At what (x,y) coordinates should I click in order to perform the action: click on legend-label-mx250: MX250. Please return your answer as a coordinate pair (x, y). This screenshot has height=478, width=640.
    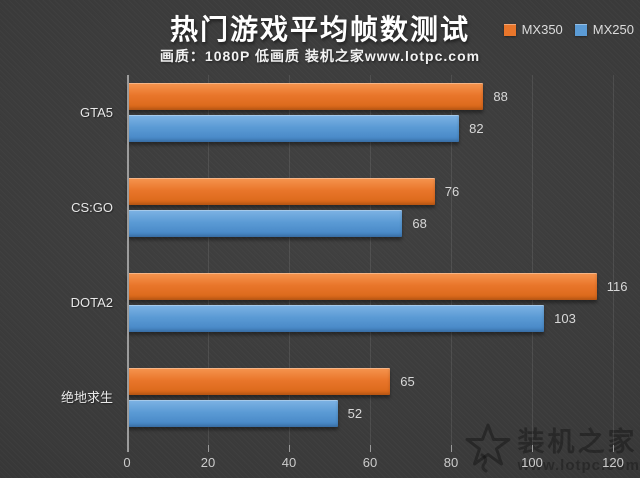
    Looking at the image, I should click on (613, 29).